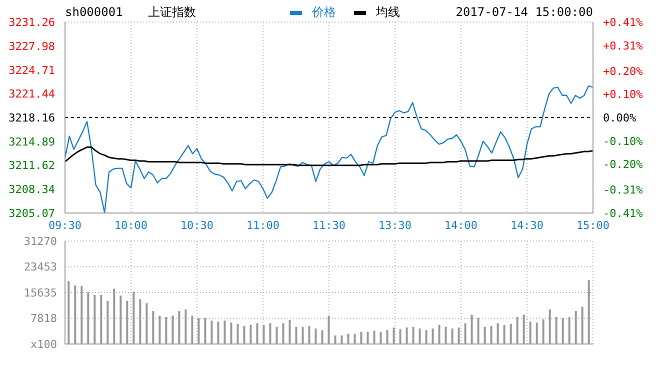 The width and height of the screenshot is (656, 367). Describe the element at coordinates (263, 225) in the screenshot. I see `x-tick-label: 11:00` at that location.